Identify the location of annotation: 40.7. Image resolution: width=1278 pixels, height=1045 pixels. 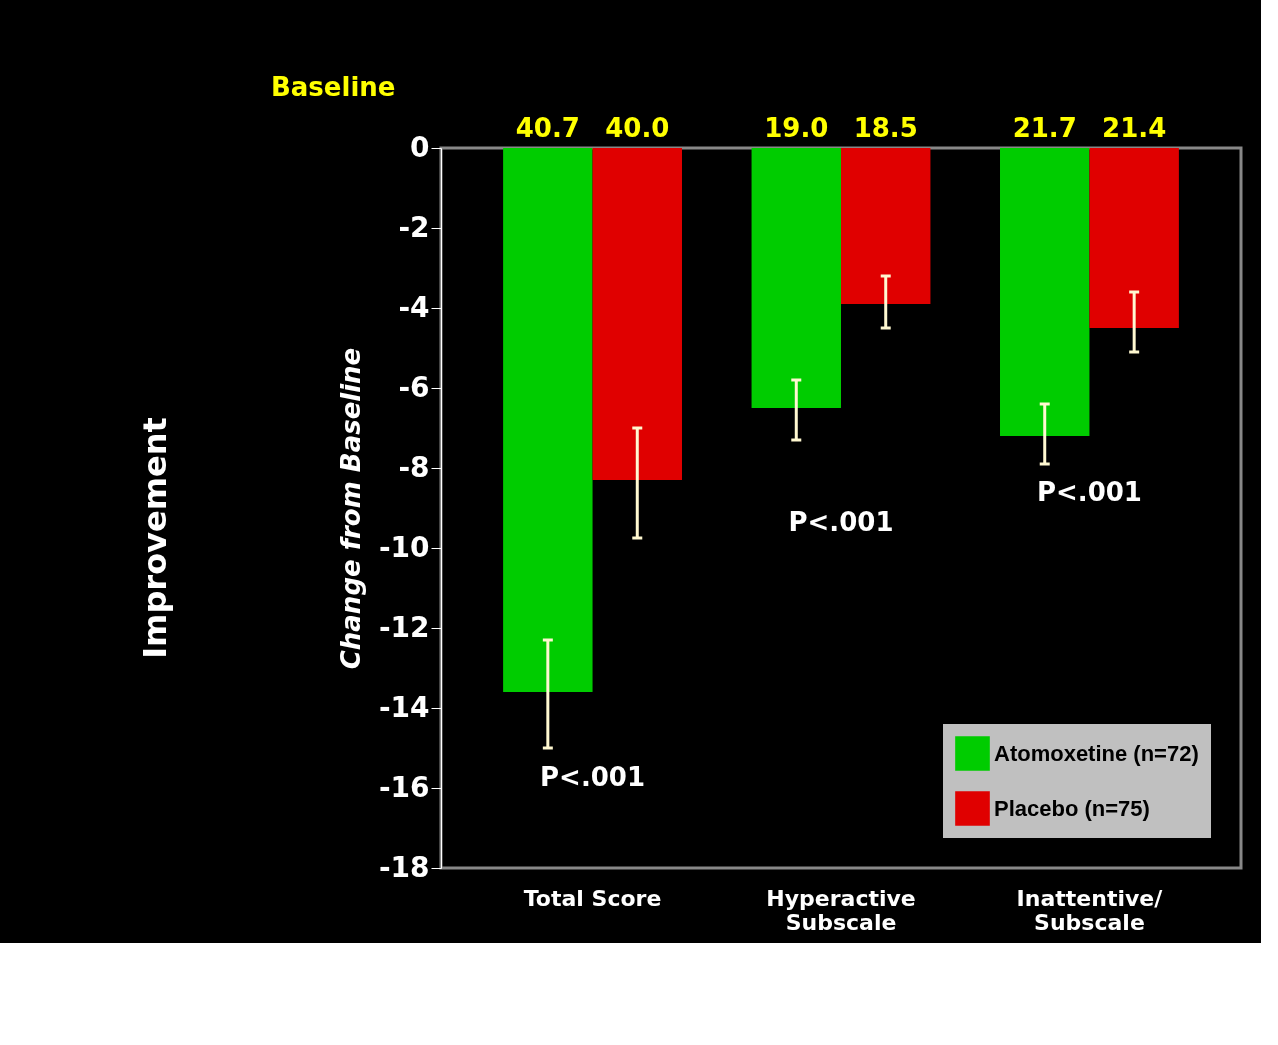
(547, 128).